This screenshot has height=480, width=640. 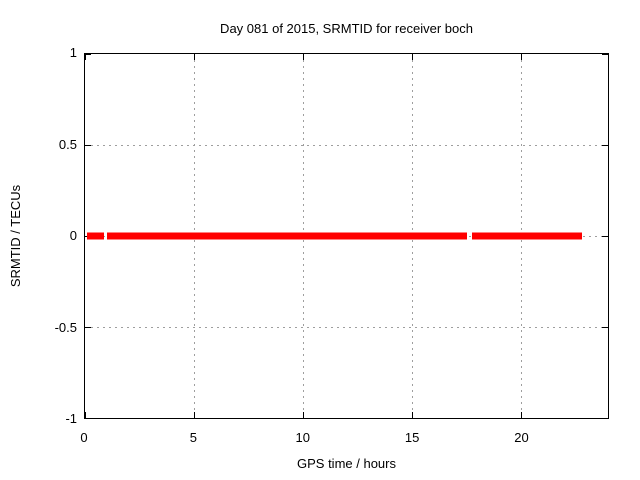 I want to click on x-tick-label: 10, so click(x=302, y=437).